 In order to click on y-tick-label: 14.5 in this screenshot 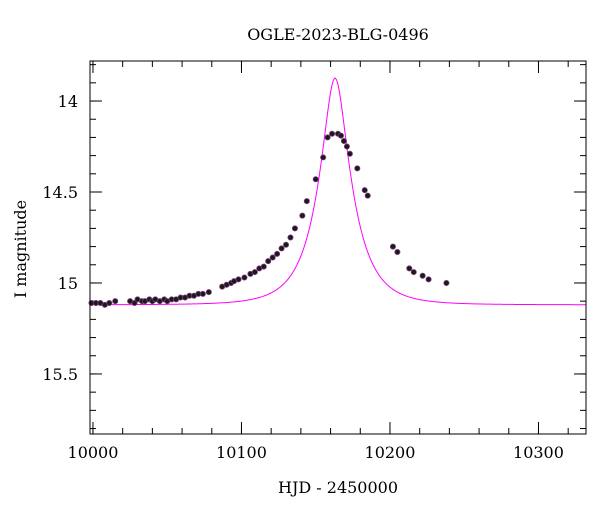, I will do `click(60, 192)`.